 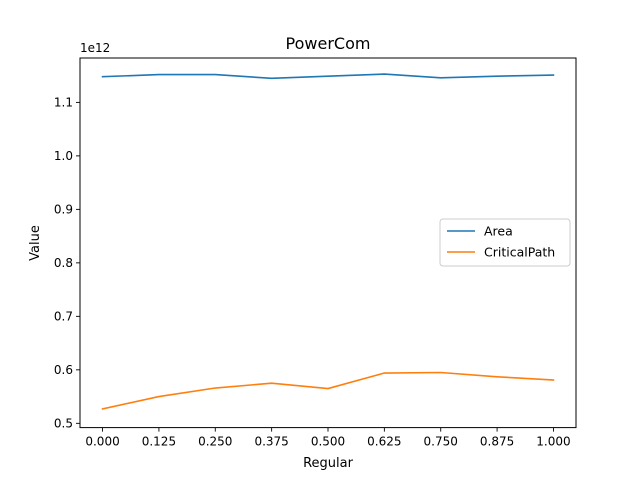 What do you see at coordinates (63, 210) in the screenshot?
I see `y-tick-label: 0.9` at bounding box center [63, 210].